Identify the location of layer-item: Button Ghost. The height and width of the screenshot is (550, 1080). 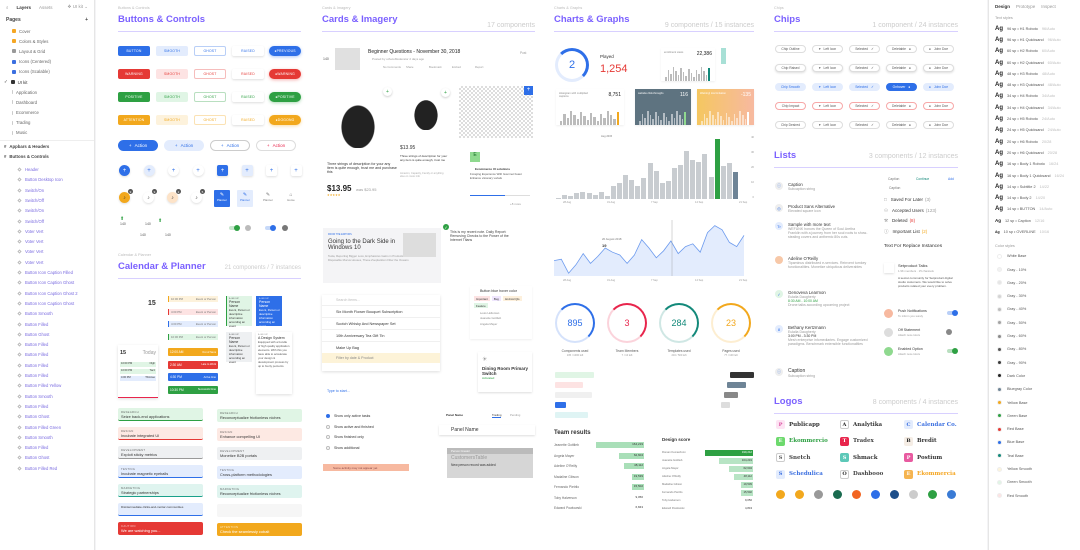
(47, 417).